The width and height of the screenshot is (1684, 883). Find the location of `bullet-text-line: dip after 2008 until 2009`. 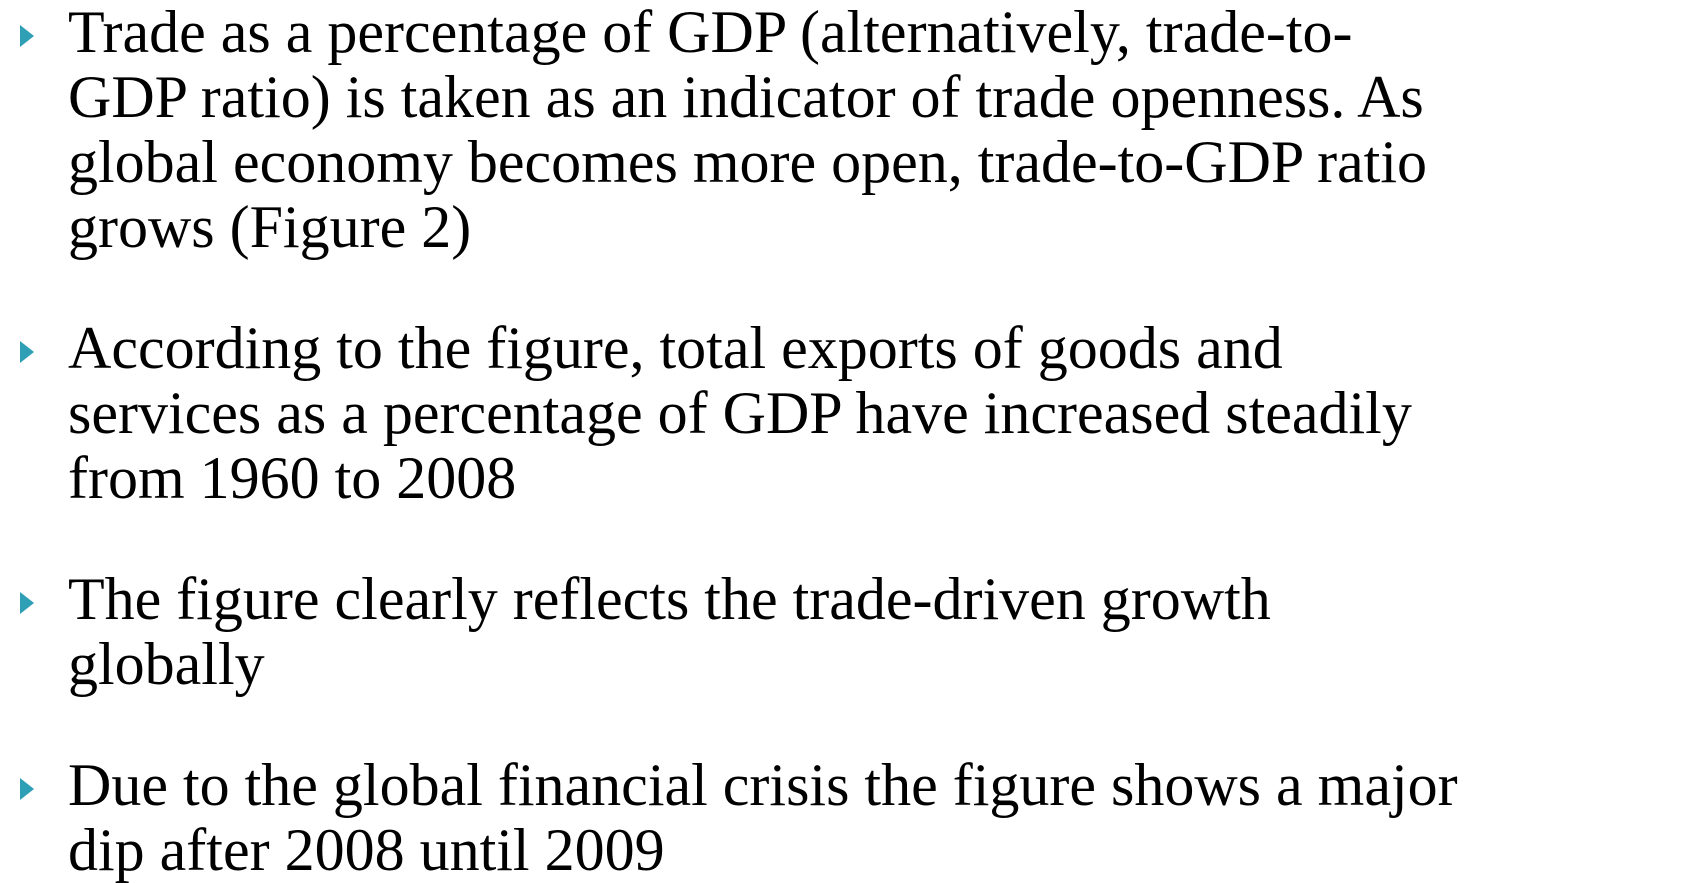

bullet-text-line: dip after 2008 until 2009 is located at coordinates (366, 850).